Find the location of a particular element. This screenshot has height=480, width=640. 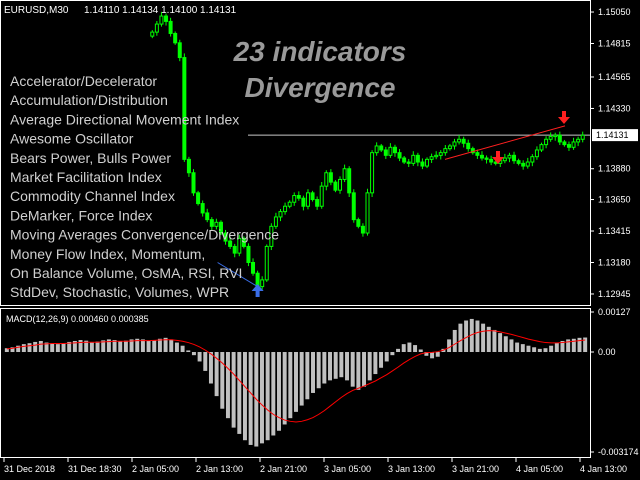

price-tick-label: 1.12945 is located at coordinates (614, 294).